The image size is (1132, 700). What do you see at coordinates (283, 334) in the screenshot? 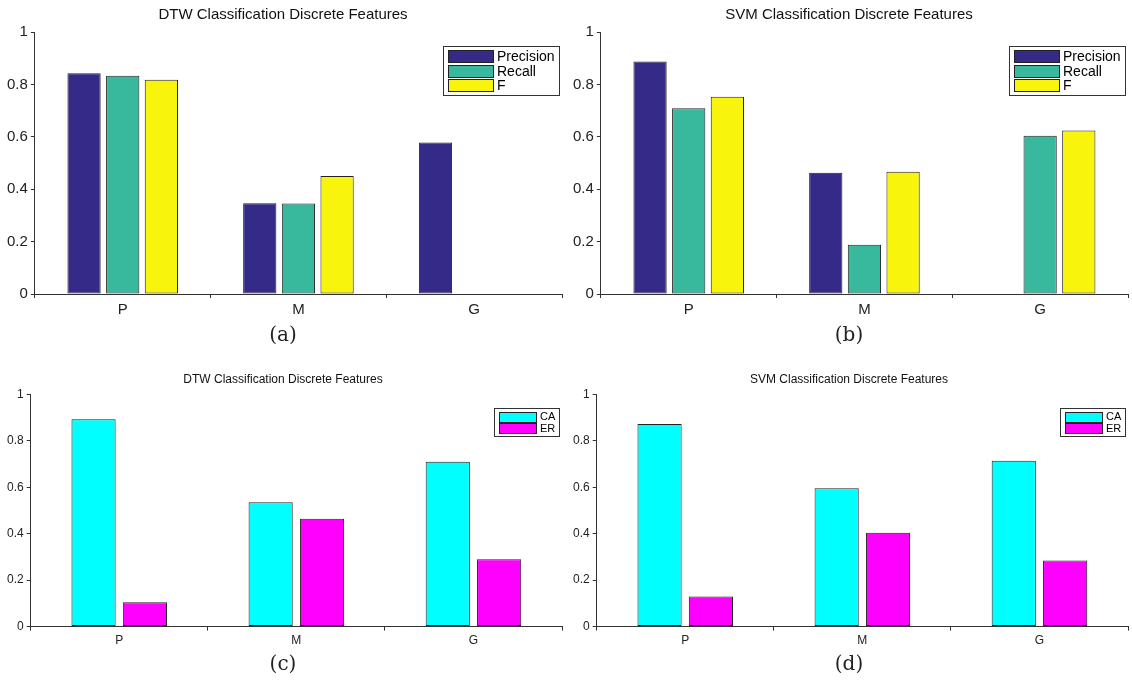
I see `text: (a)` at bounding box center [283, 334].